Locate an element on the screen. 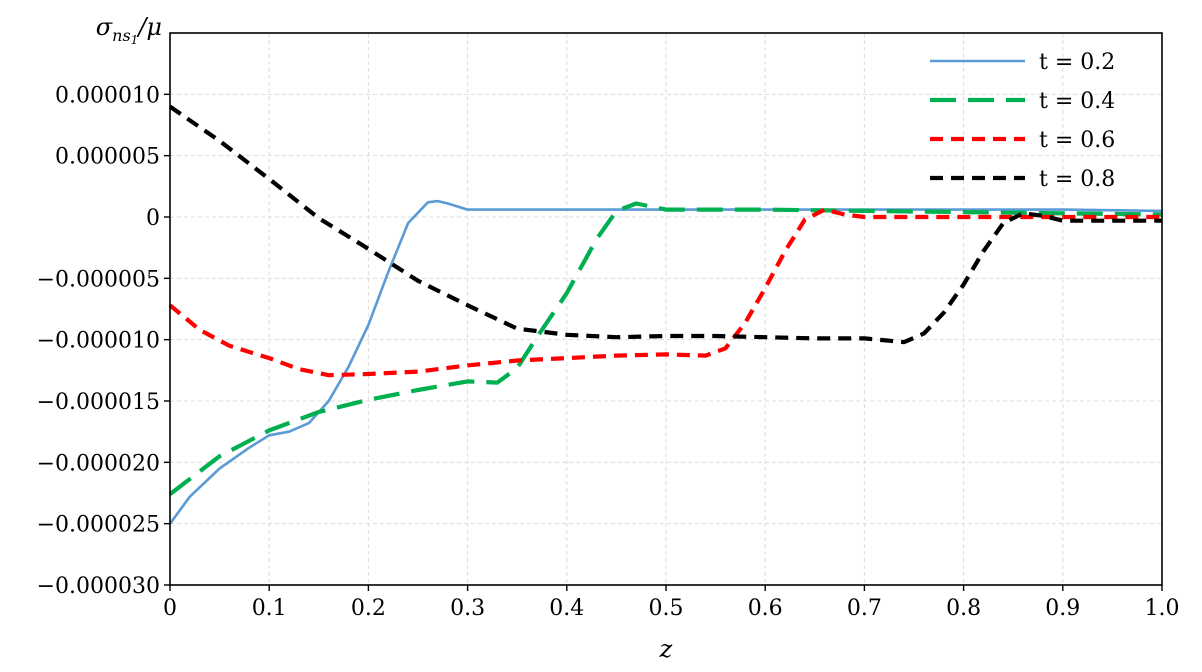  x-tick-label: 0.1 is located at coordinates (269, 608).